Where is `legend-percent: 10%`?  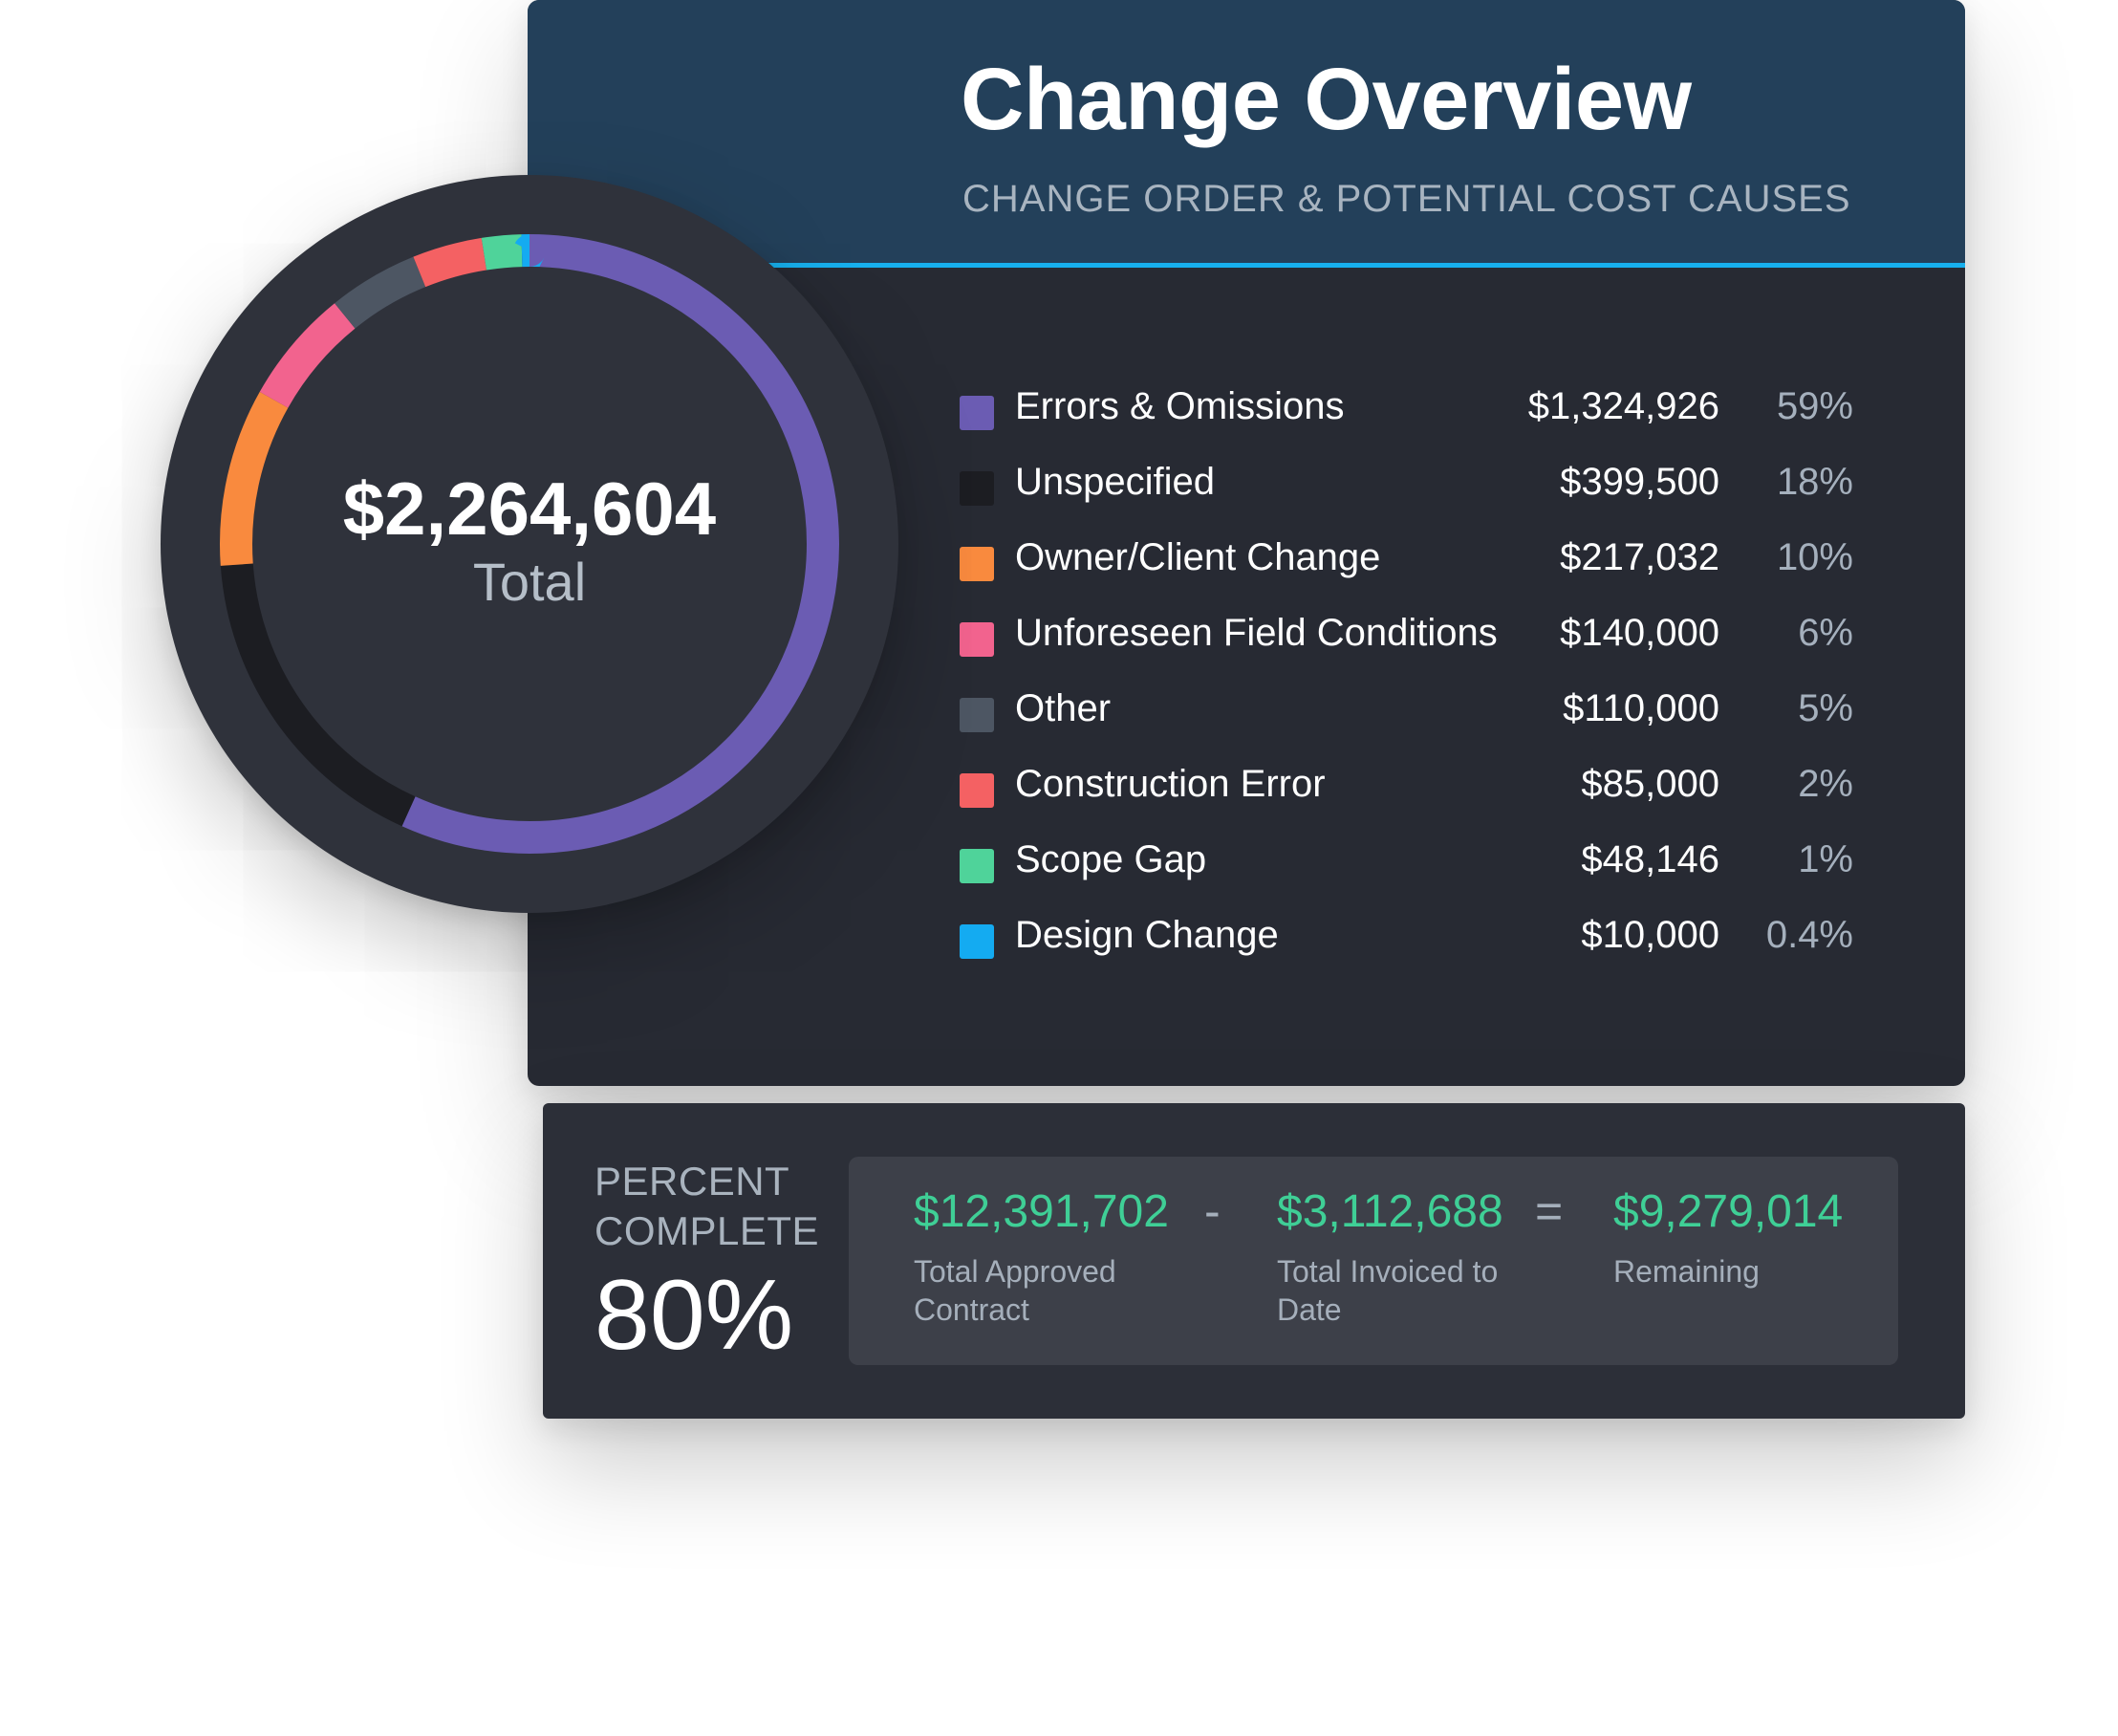
legend-percent: 10% is located at coordinates (1814, 557).